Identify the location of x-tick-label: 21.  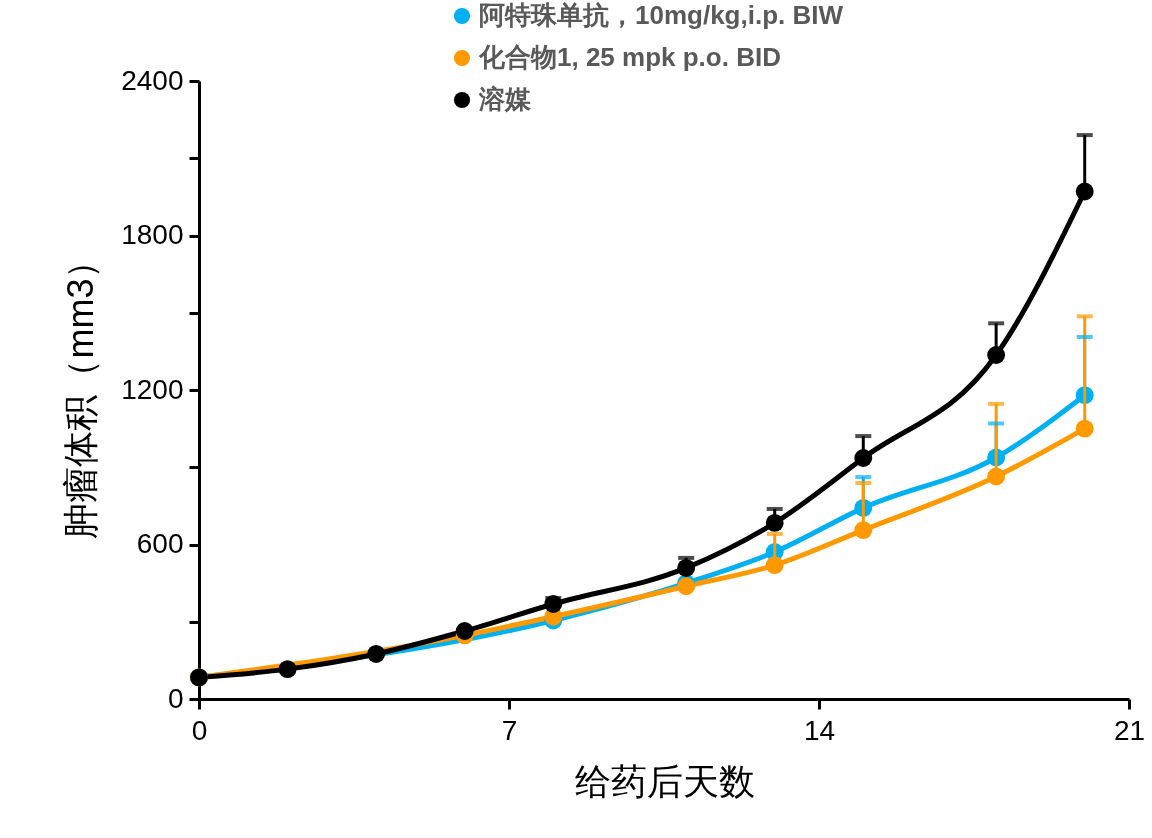
(1129, 730).